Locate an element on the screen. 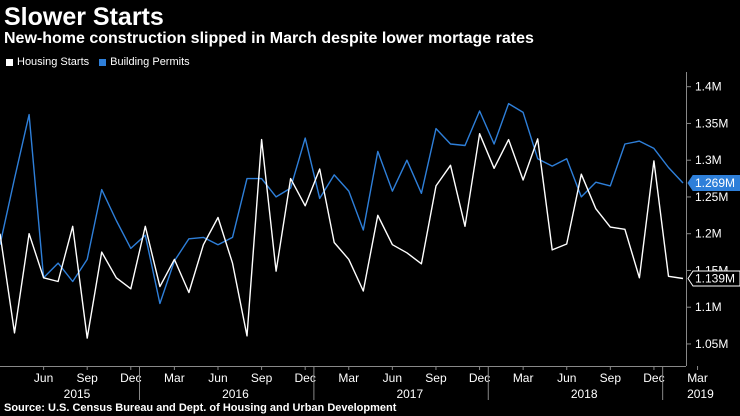 This screenshot has height=416, width=740. x-year-label-3: 2018 is located at coordinates (584, 393).